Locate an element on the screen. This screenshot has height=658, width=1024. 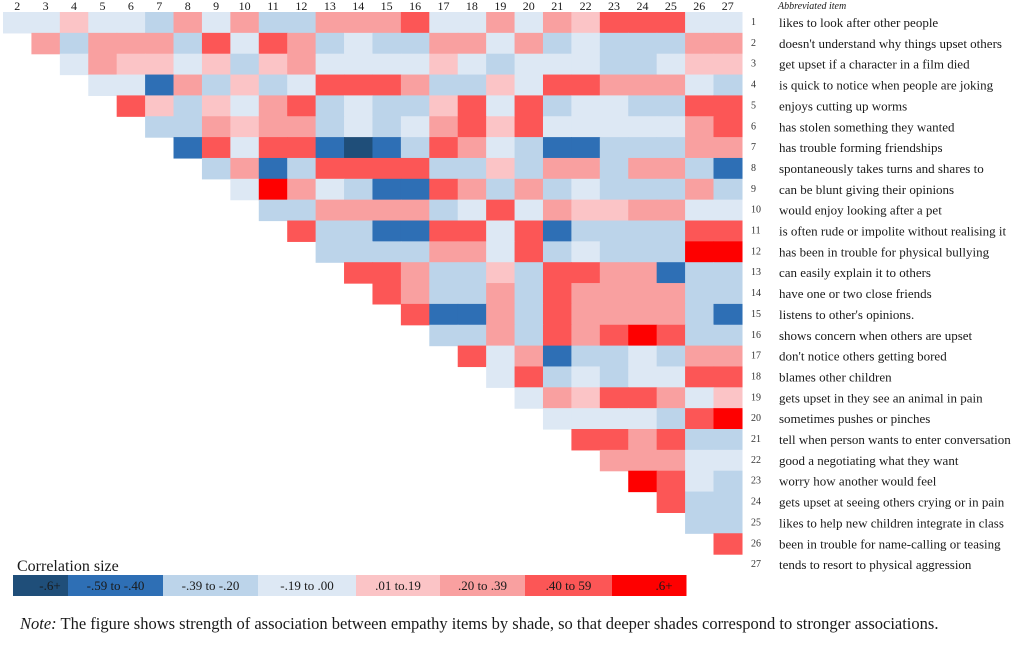
heatmap-cell-r5-c12 is located at coordinates (302, 106).